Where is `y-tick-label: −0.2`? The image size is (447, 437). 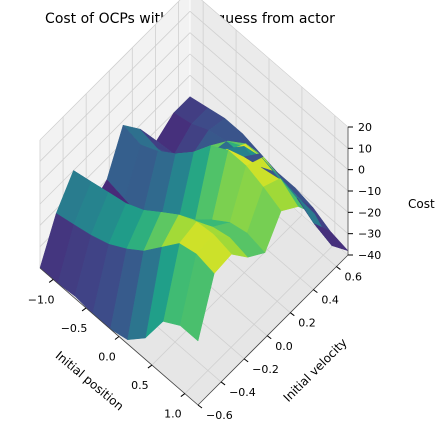 y-tick-label: −0.2 is located at coordinates (265, 369).